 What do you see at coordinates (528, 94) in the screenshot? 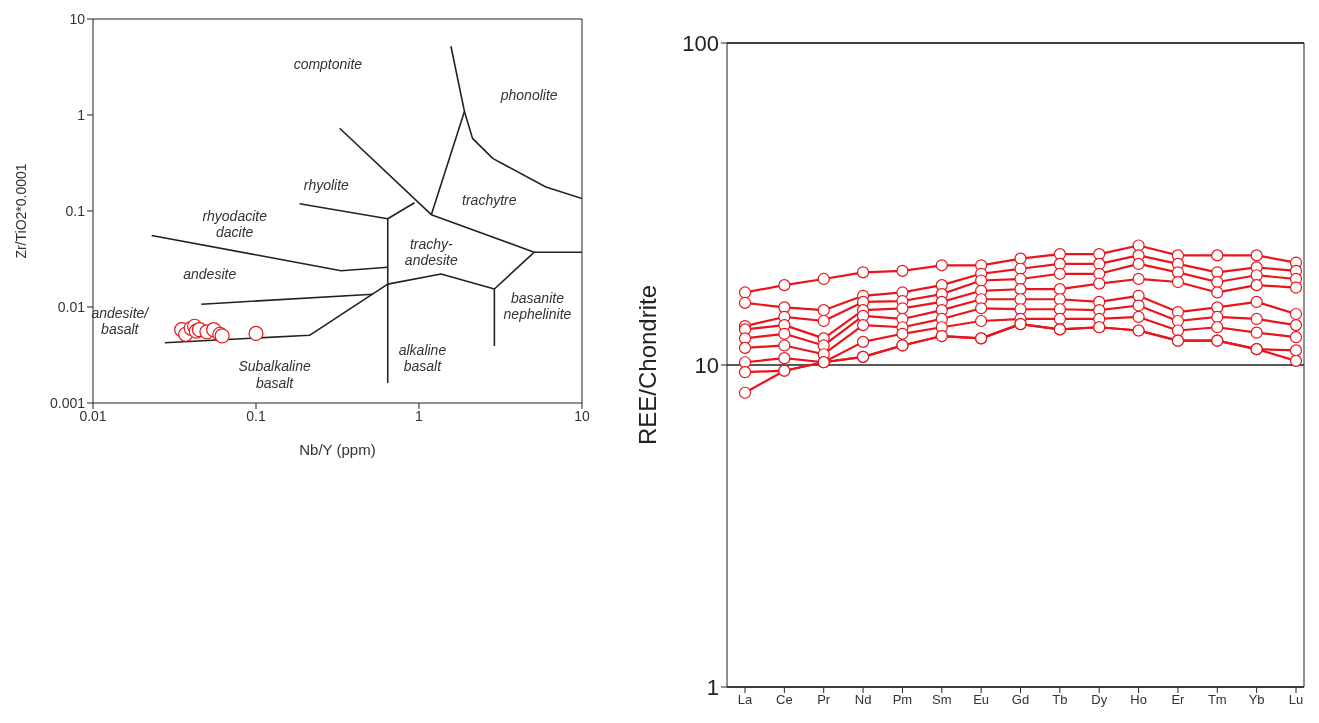
I see `annotation: phonolite` at bounding box center [528, 94].